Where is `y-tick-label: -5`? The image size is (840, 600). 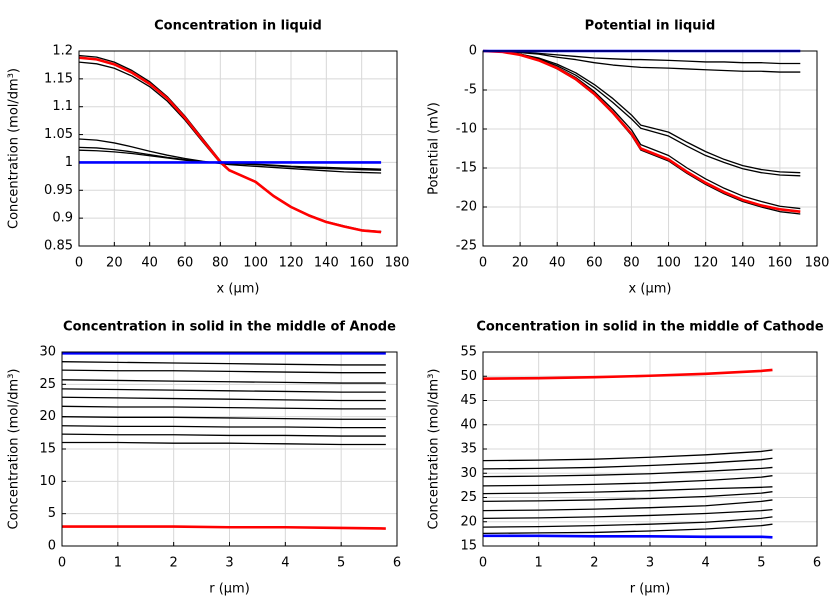
y-tick-label: -5 is located at coordinates (470, 90).